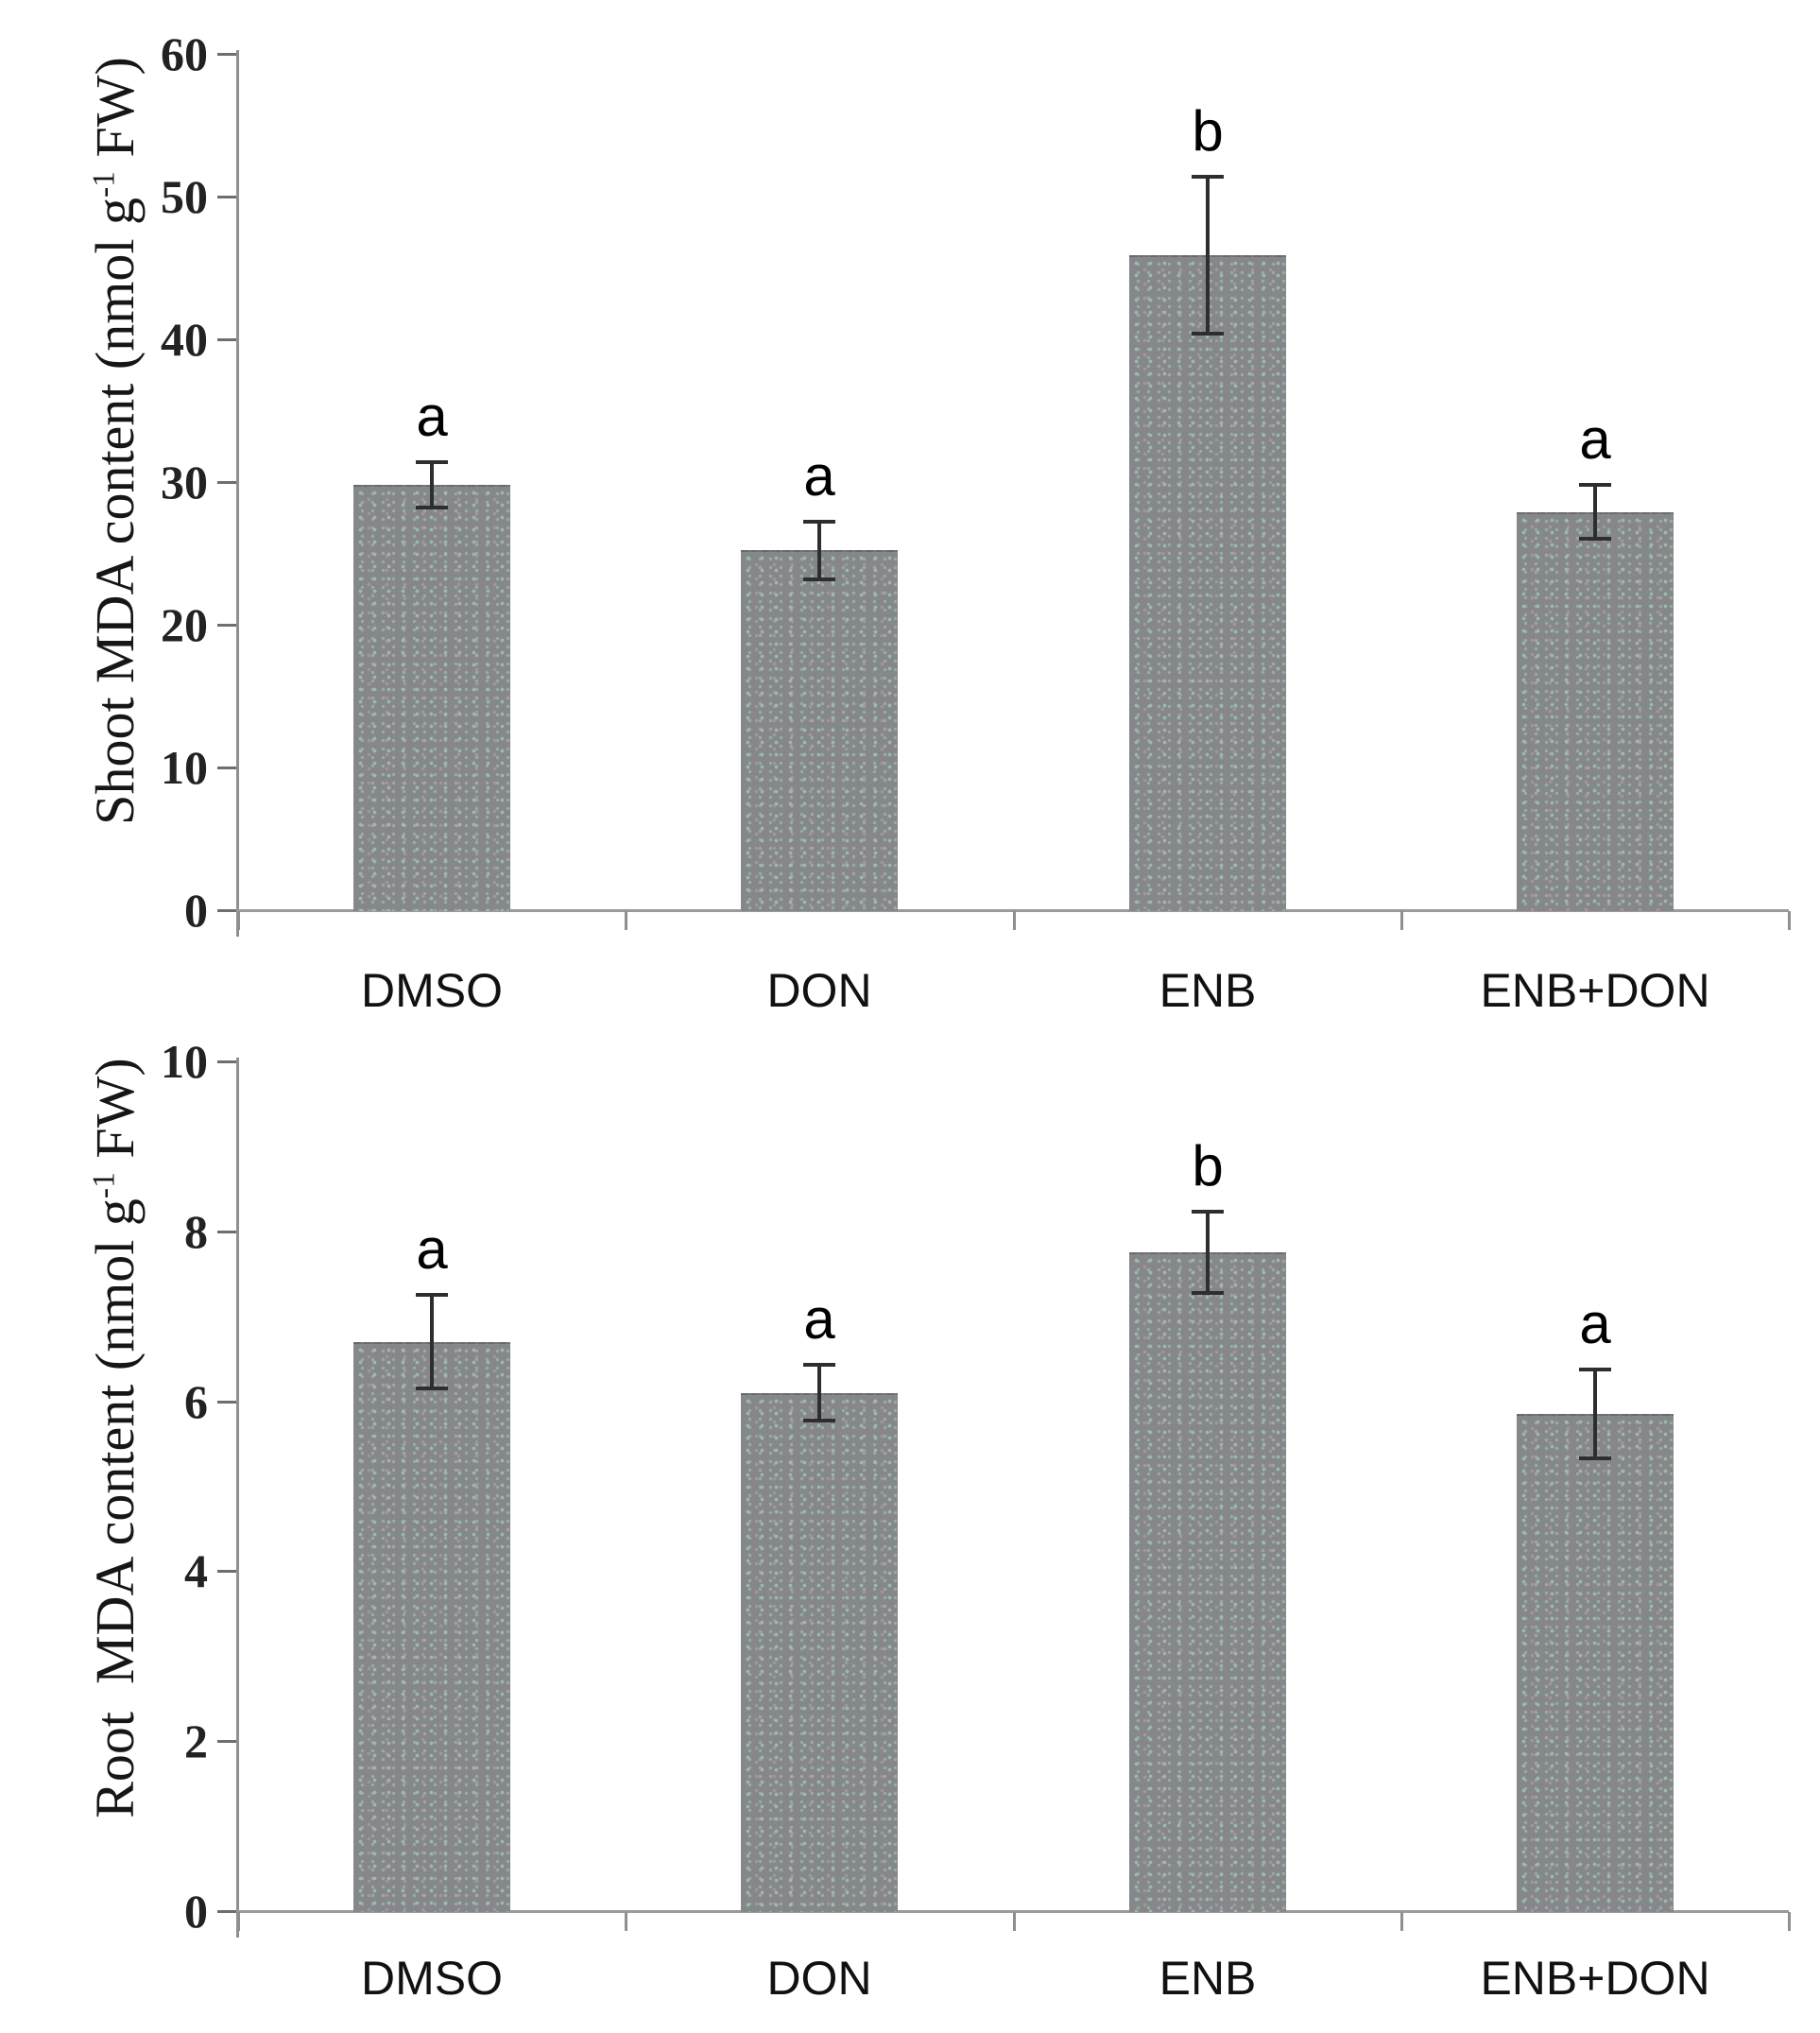 This screenshot has width=1820, height=2033. What do you see at coordinates (1208, 131) in the screenshot?
I see `shoot-significance-letter: b` at bounding box center [1208, 131].